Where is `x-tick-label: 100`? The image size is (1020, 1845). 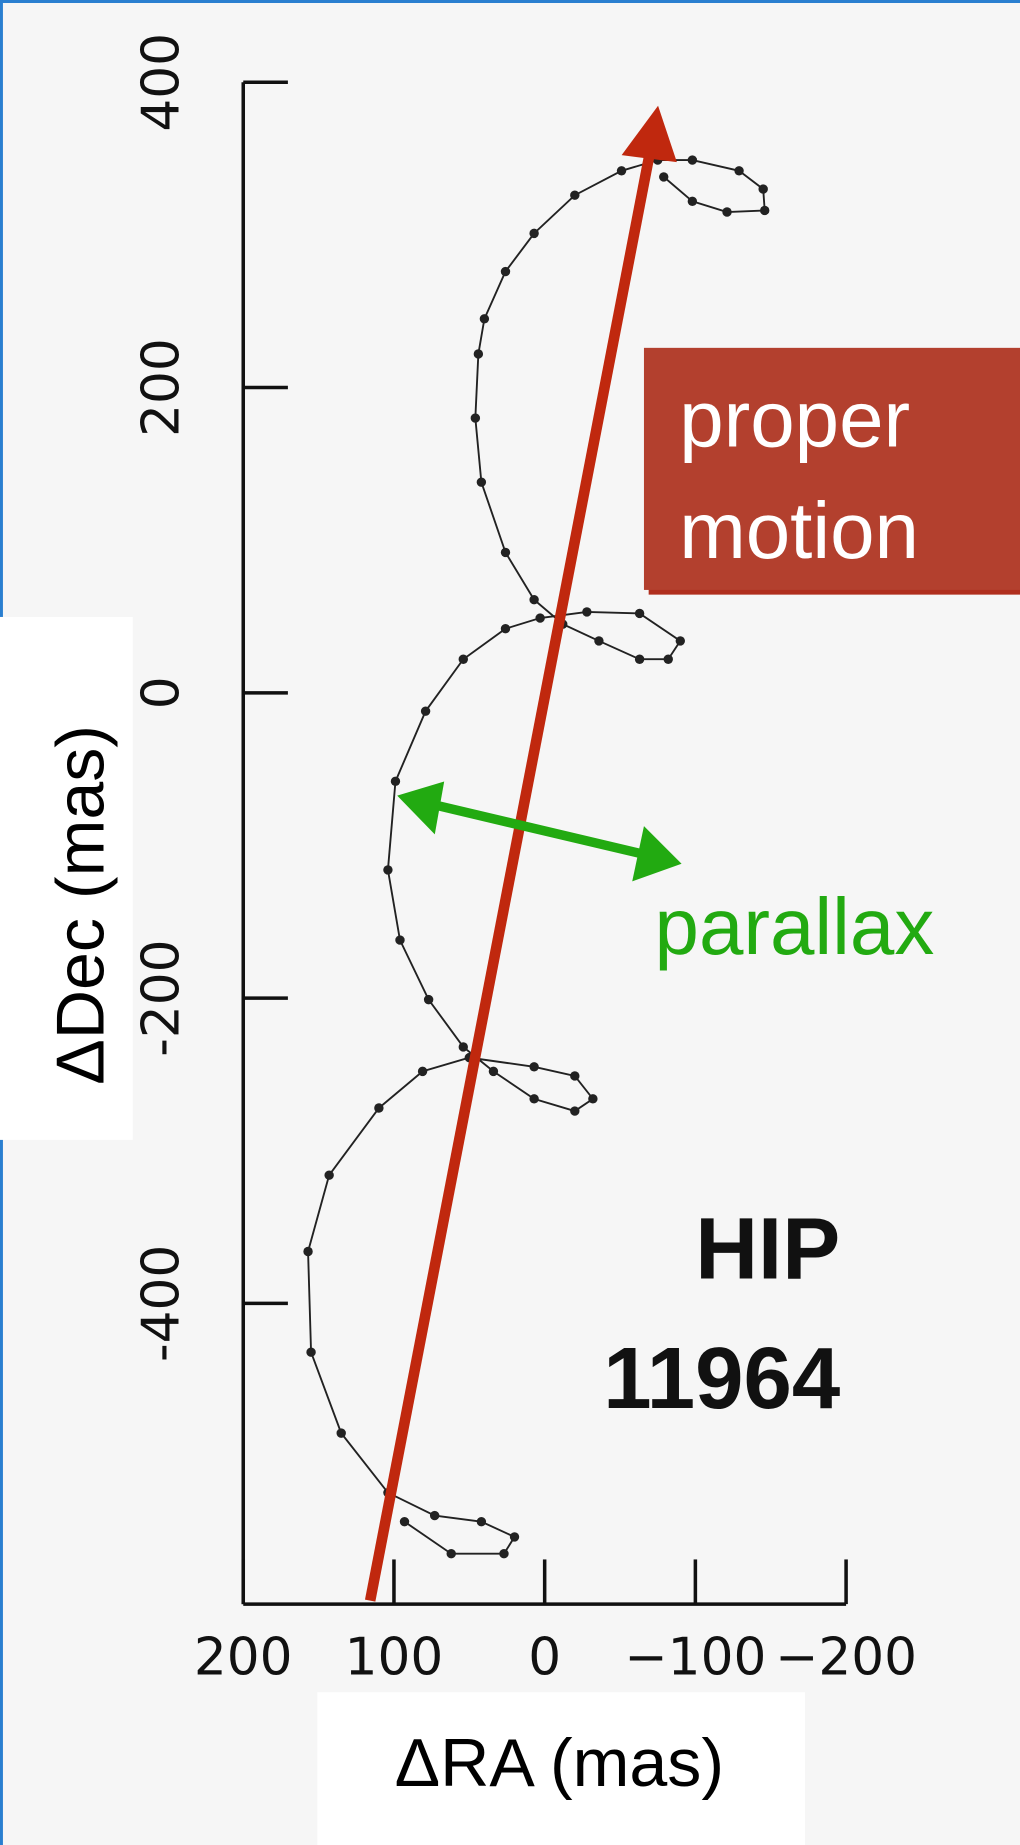 x-tick-label: 100 is located at coordinates (394, 1658).